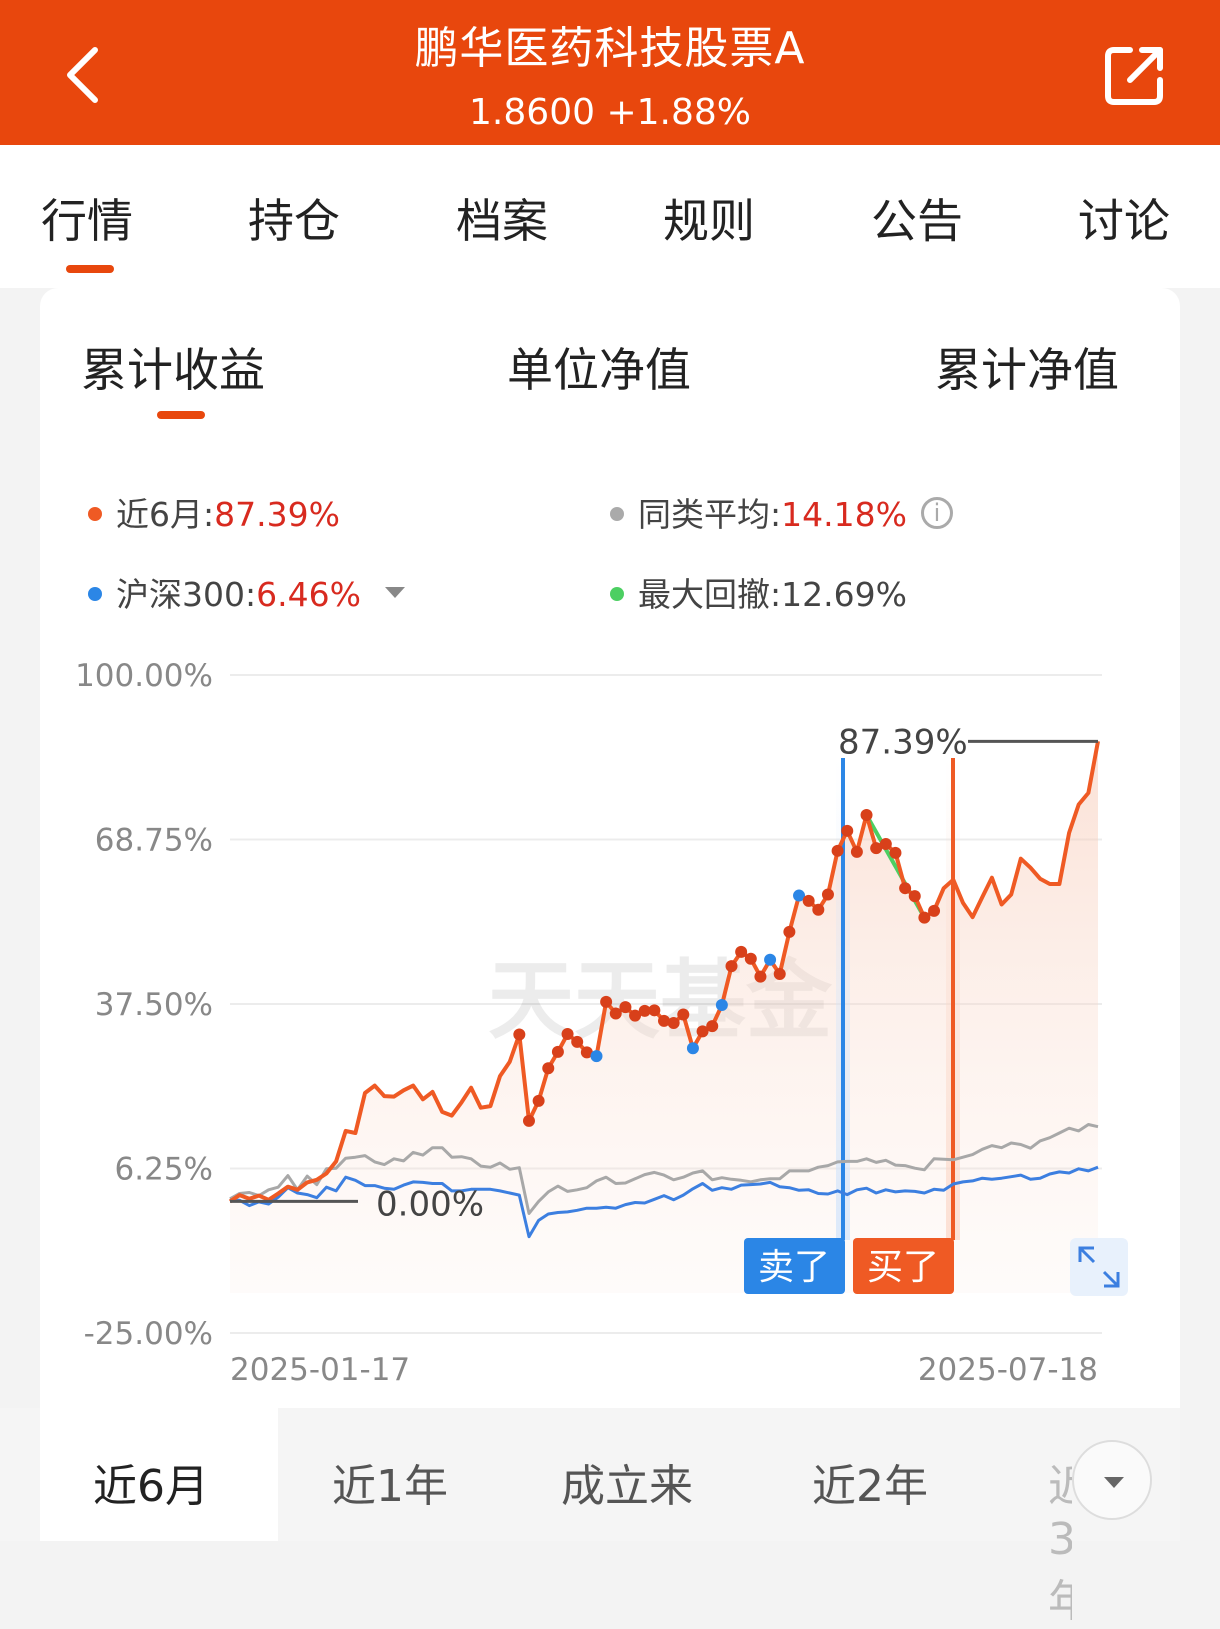  What do you see at coordinates (308, 594) in the screenshot?
I see `legend-index-value: 6.46%` at bounding box center [308, 594].